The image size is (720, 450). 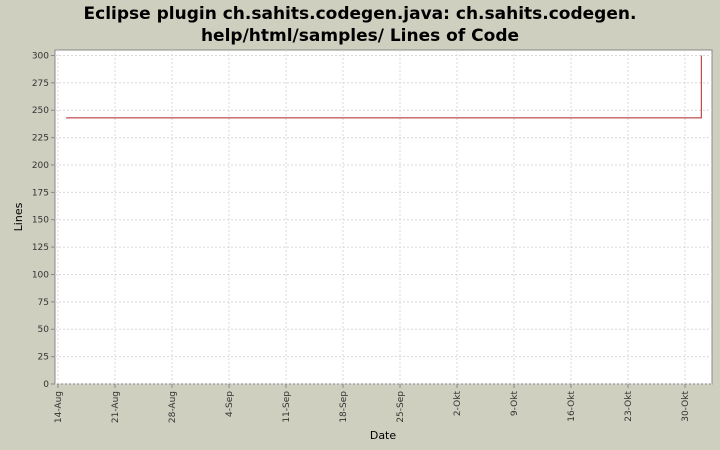 What do you see at coordinates (686, 406) in the screenshot?
I see `x-tick-label: 30-Okt` at bounding box center [686, 406].